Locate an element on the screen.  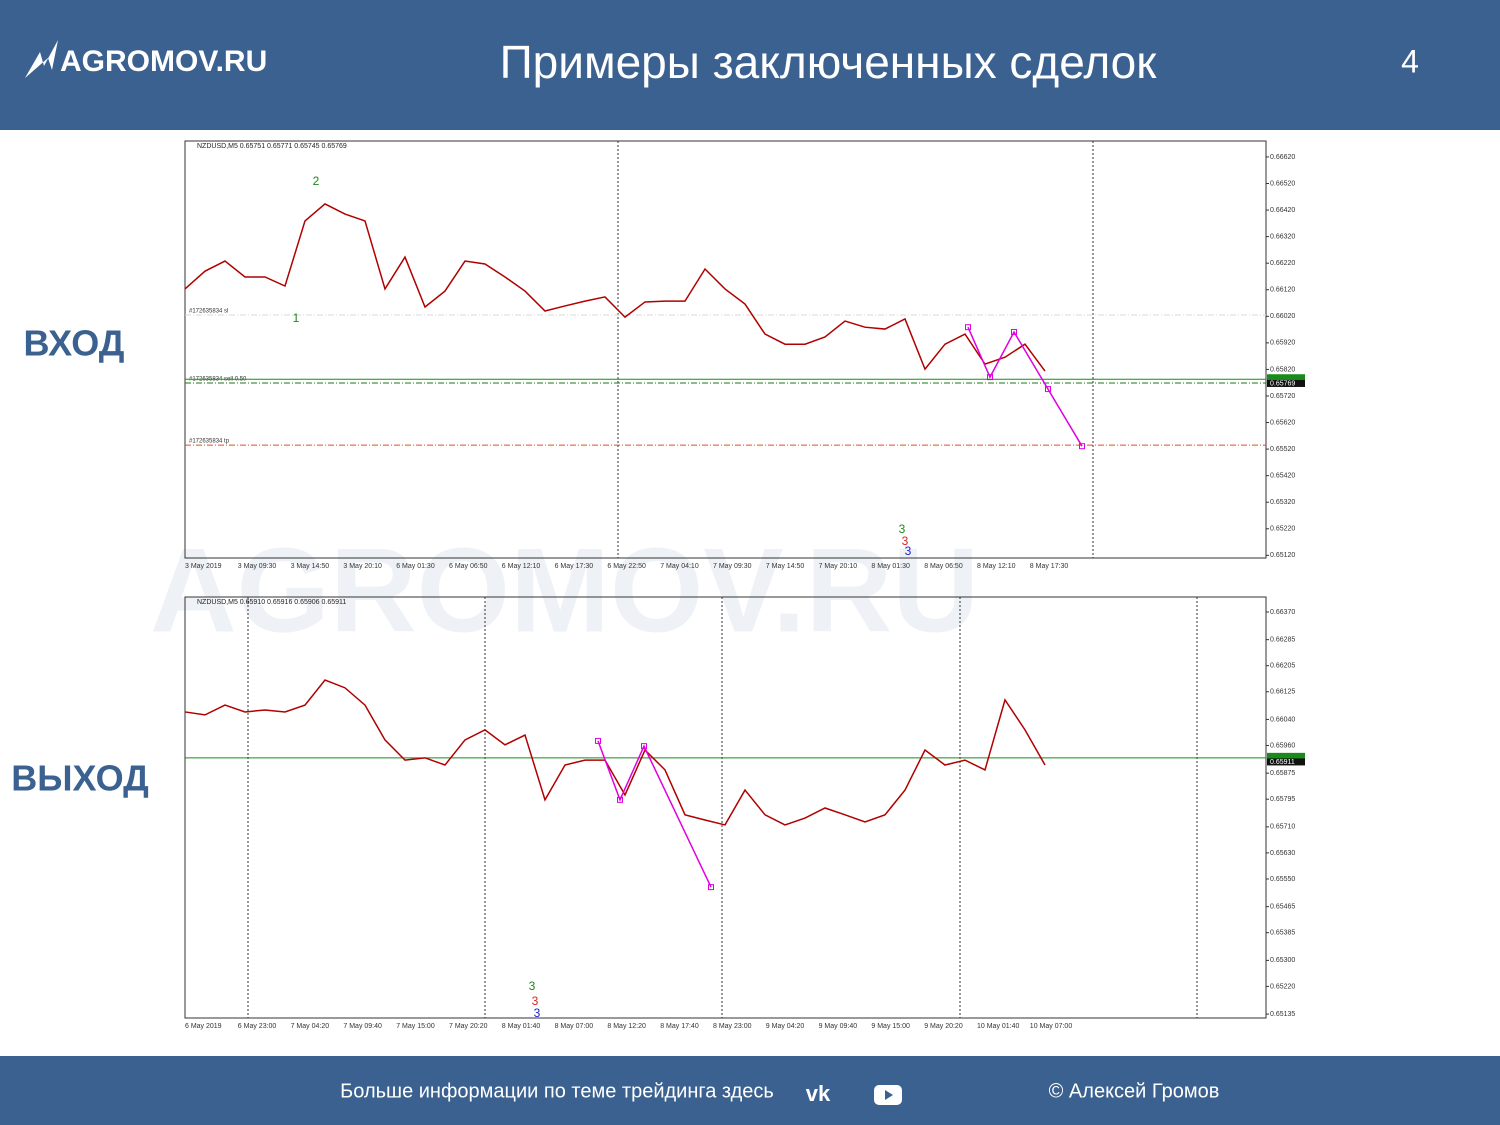
x-tick-label: 3 May 09:30 is located at coordinates (257, 566).